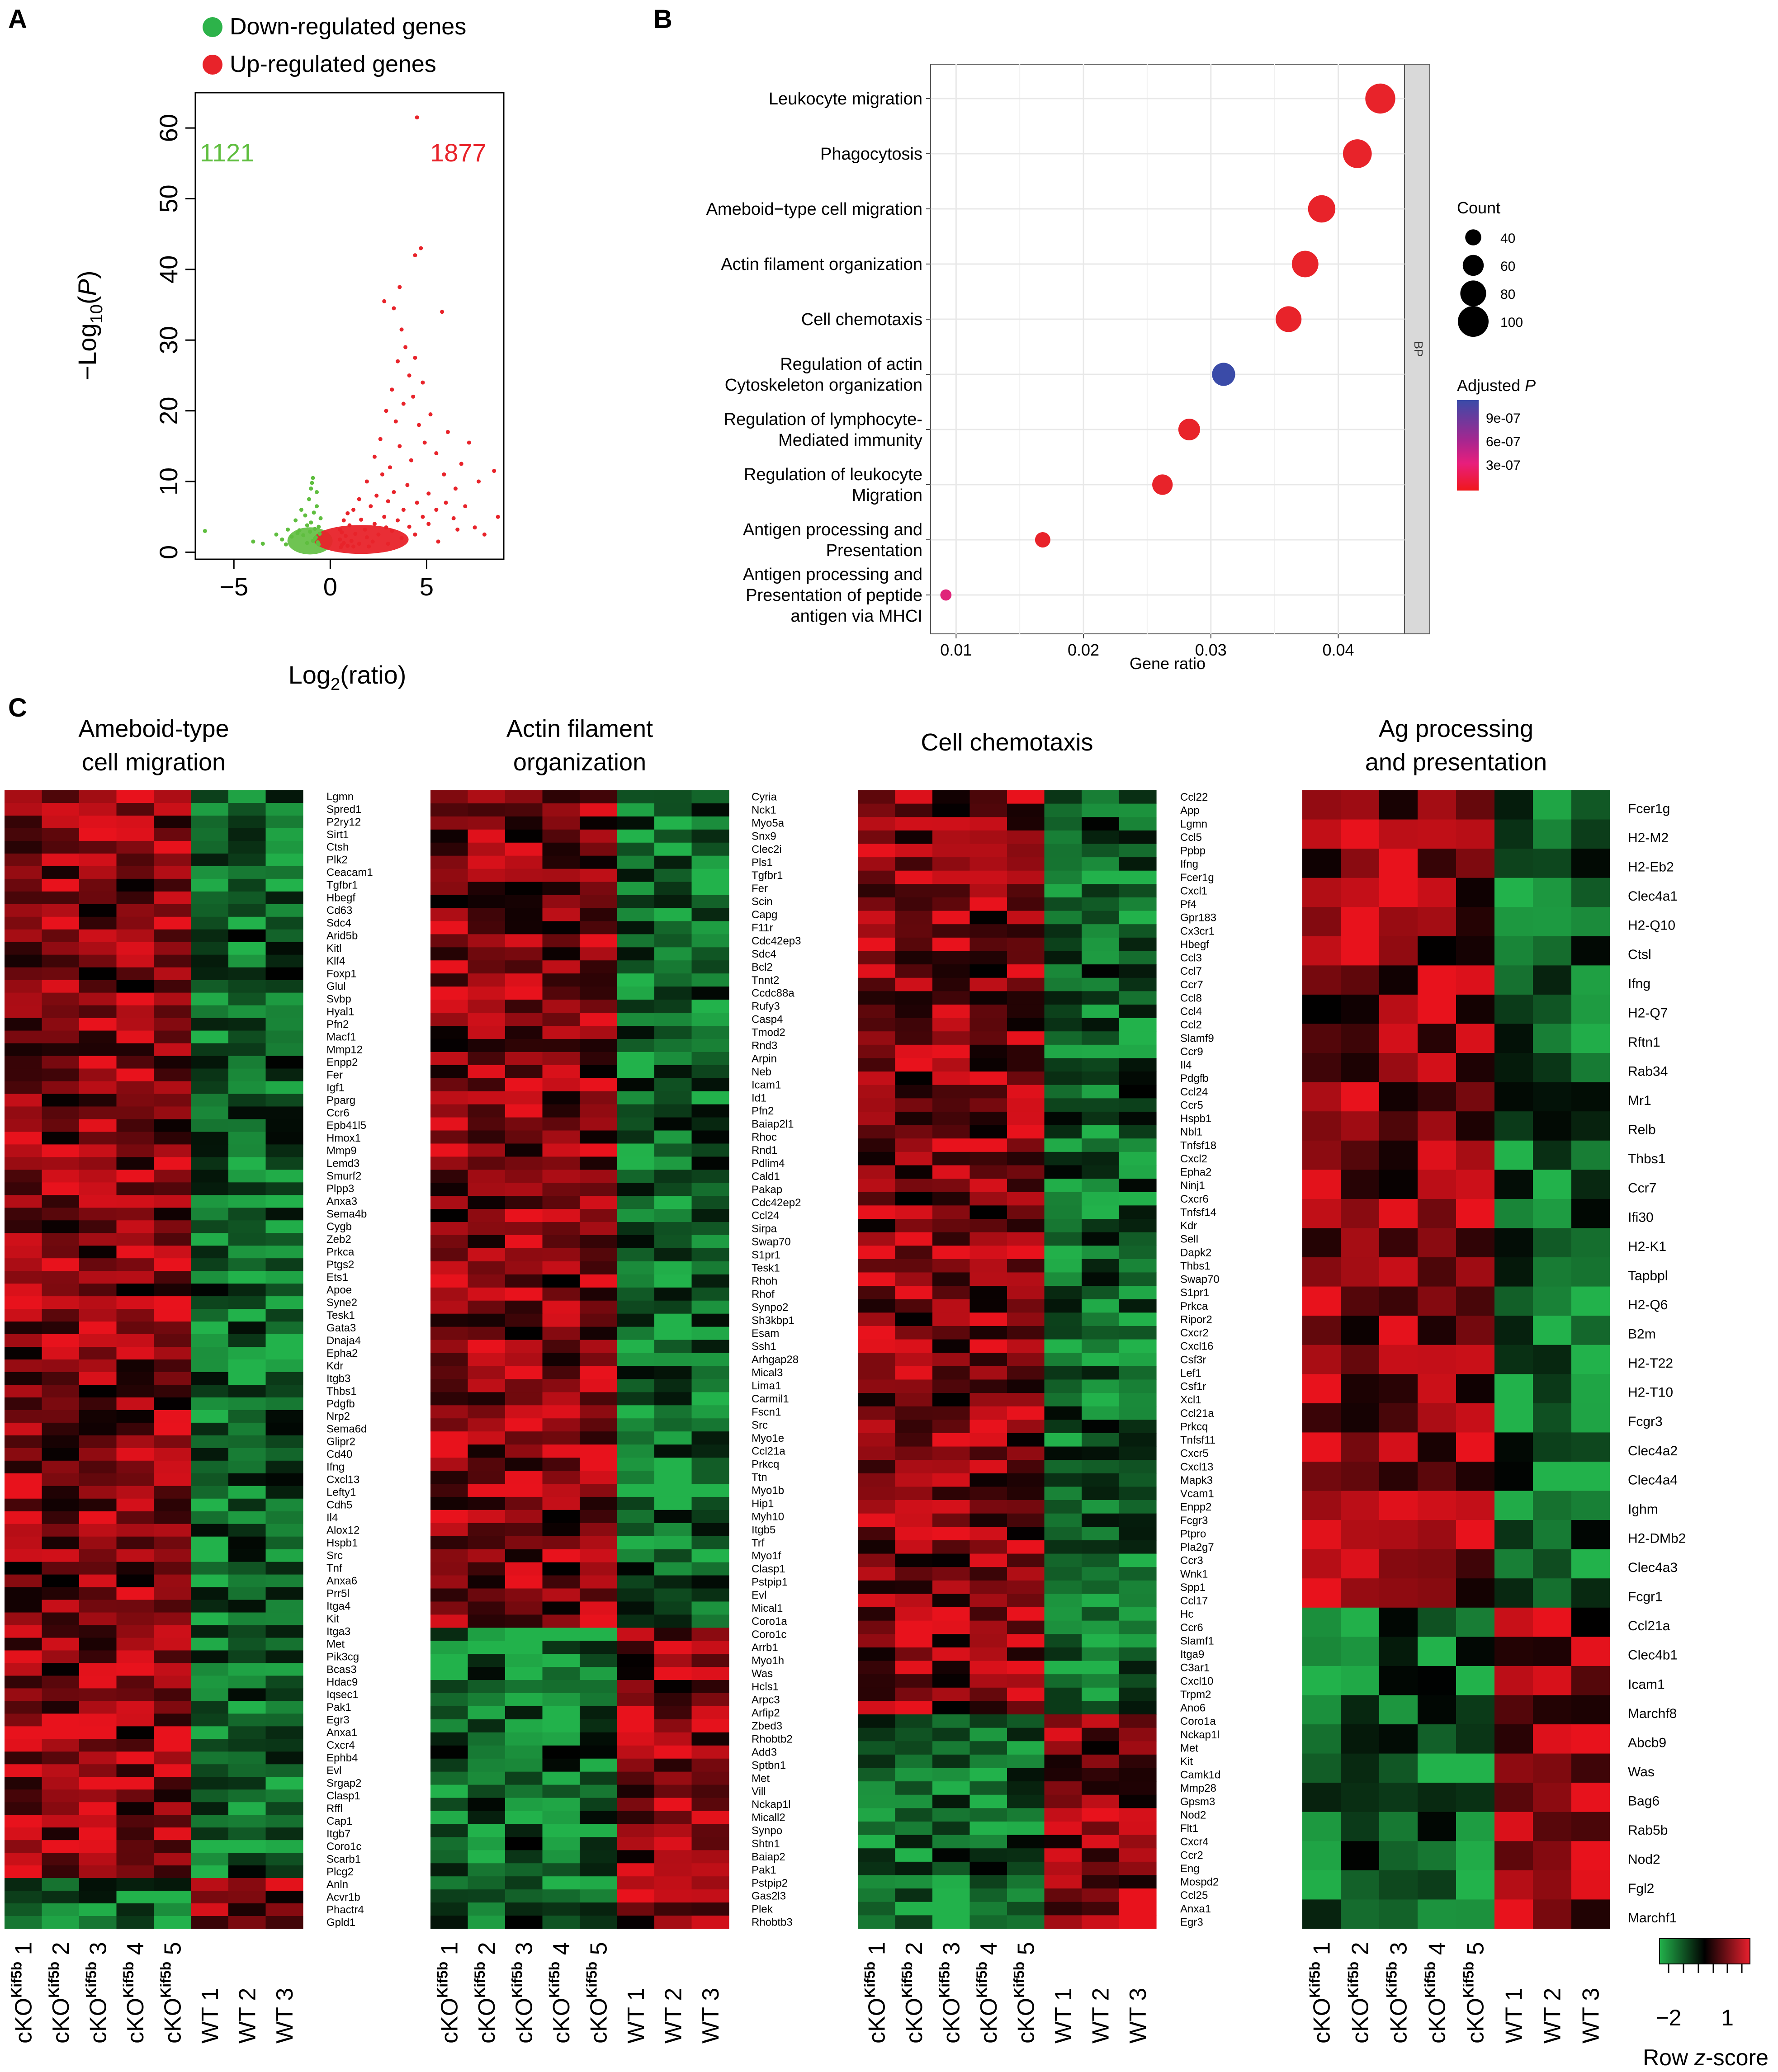 This screenshot has height=2072, width=1778. I want to click on gene-label: Was, so click(762, 1674).